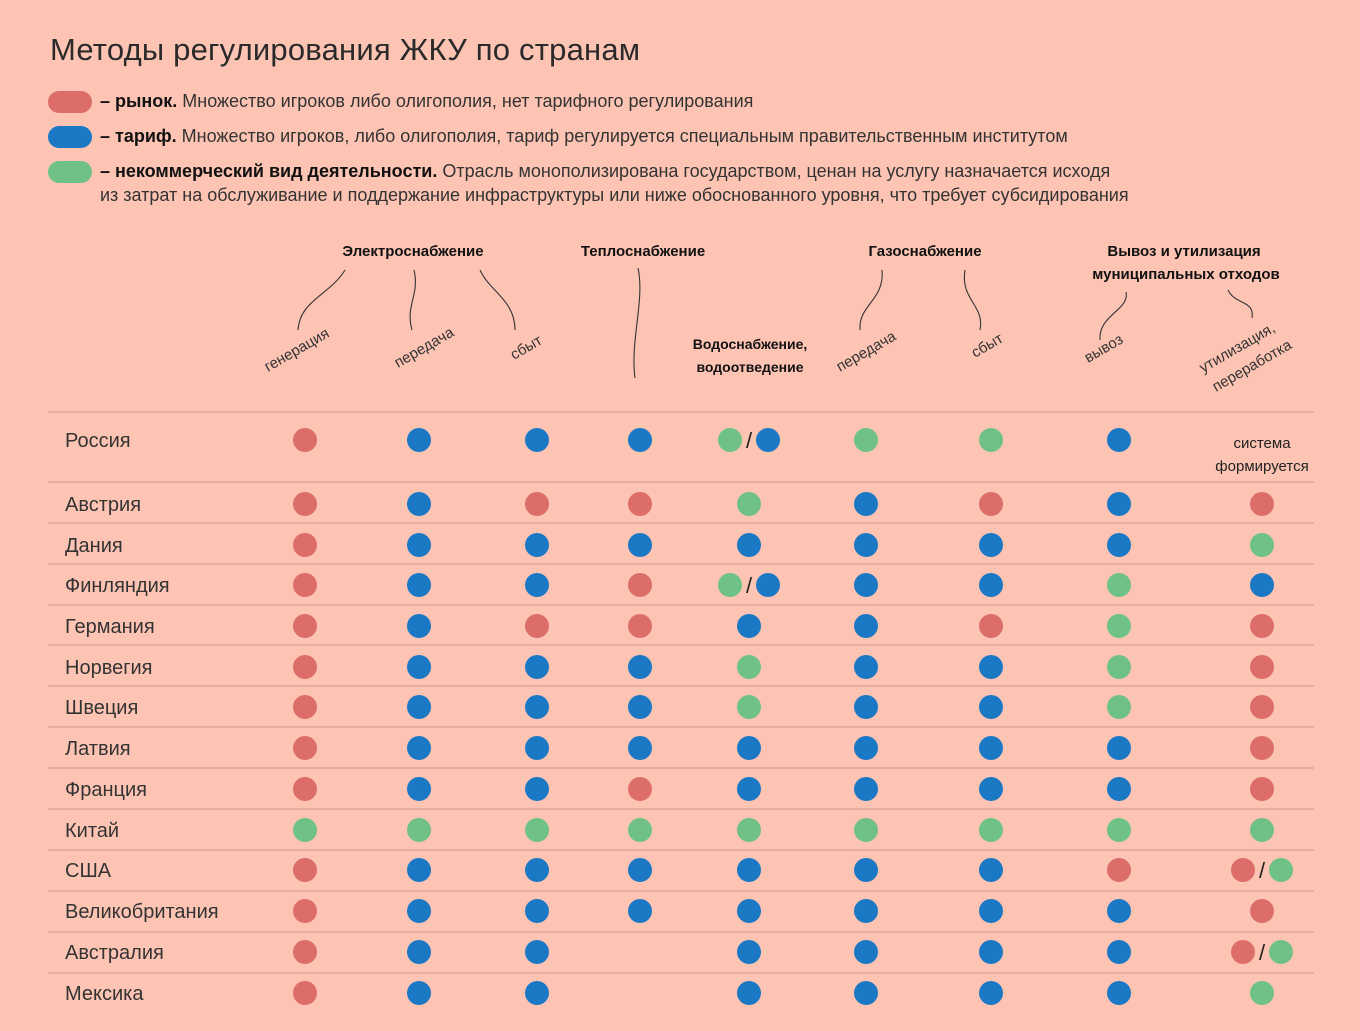 The image size is (1360, 1031). What do you see at coordinates (106, 790) in the screenshot?
I see `country-label: Франция` at bounding box center [106, 790].